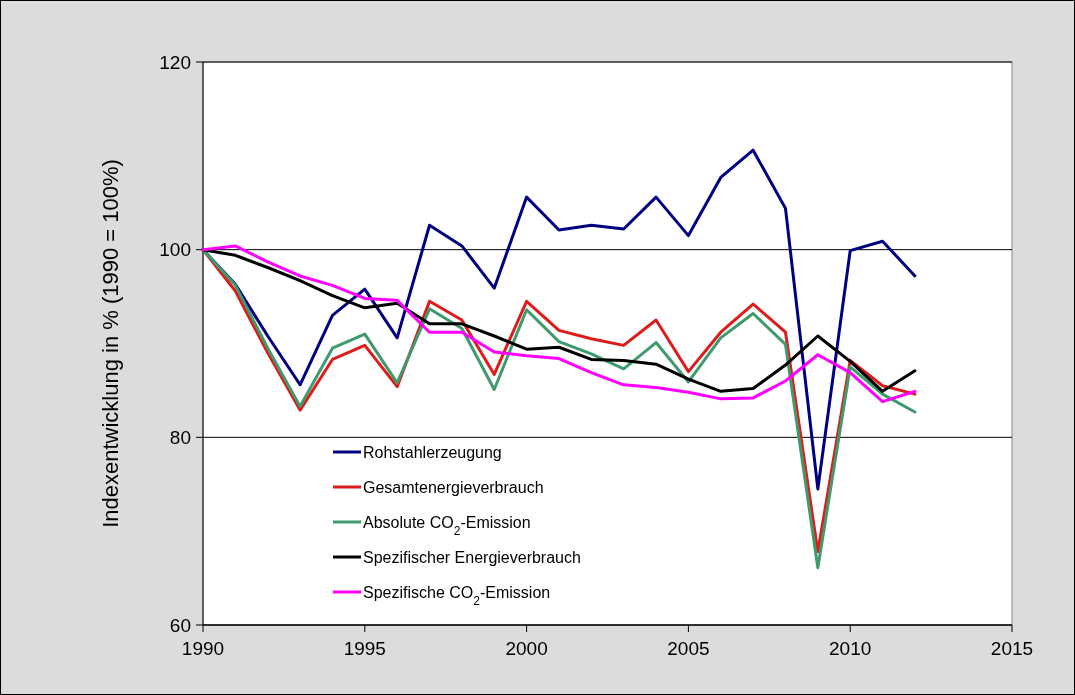 The image size is (1075, 695). I want to click on y-axis-title: Indexentwicklung in % (1990 = 100%), so click(110, 343).